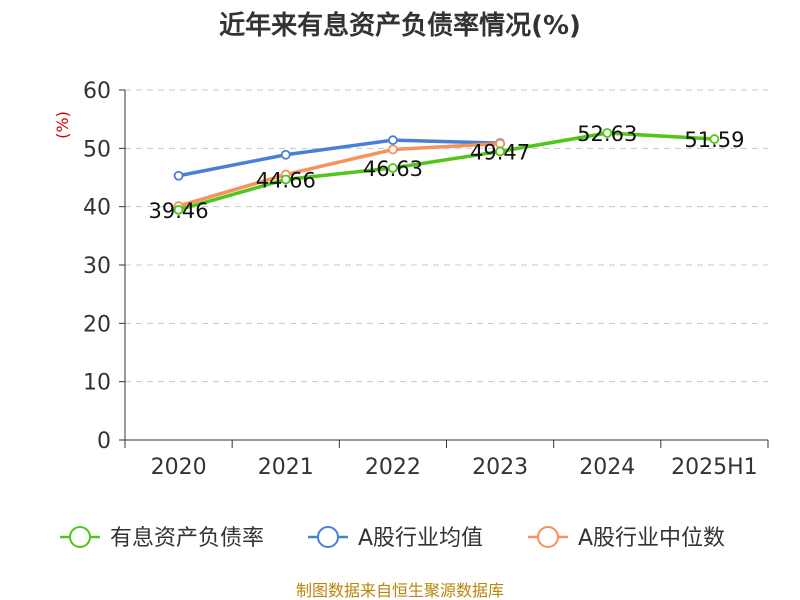 Image resolution: width=800 pixels, height=600 pixels. I want to click on data-label: 49.47, so click(500, 152).